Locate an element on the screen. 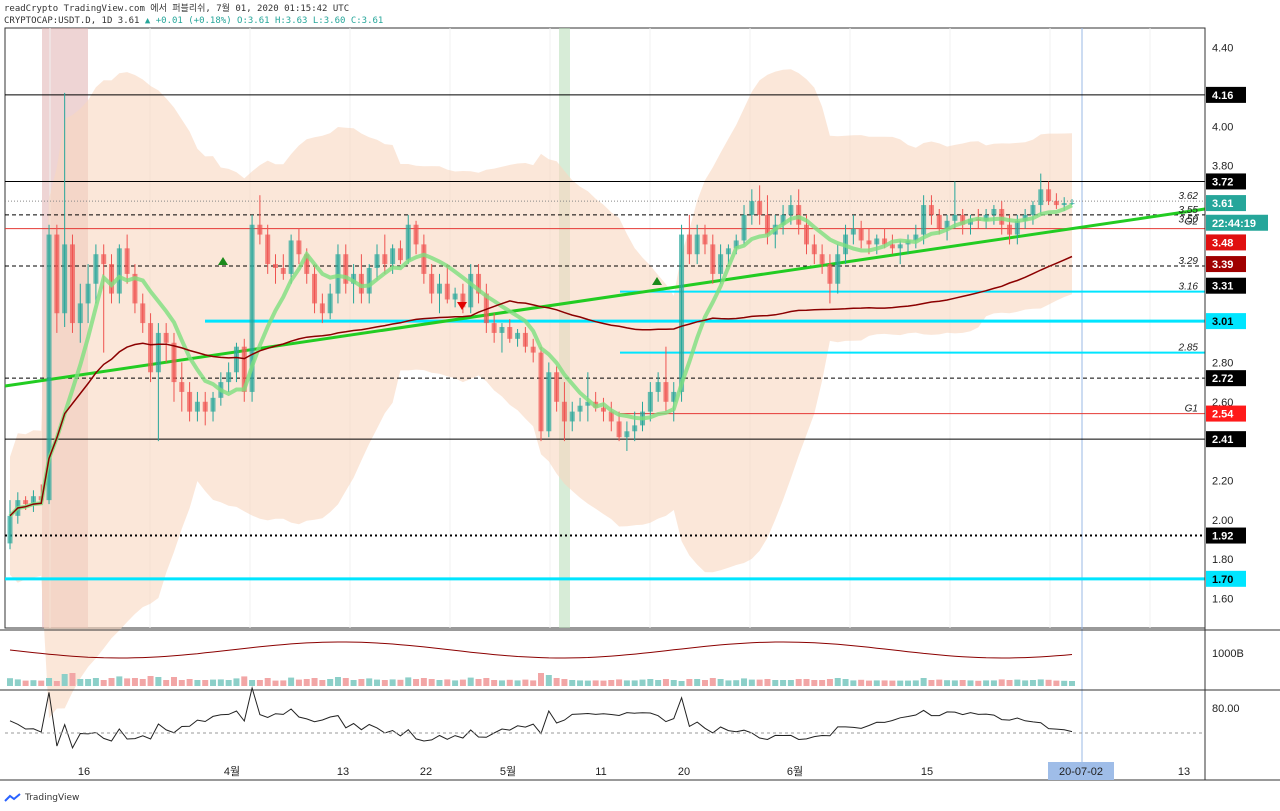 This screenshot has height=811, width=1280. price-tag-label: 3.01 is located at coordinates (1222, 322).